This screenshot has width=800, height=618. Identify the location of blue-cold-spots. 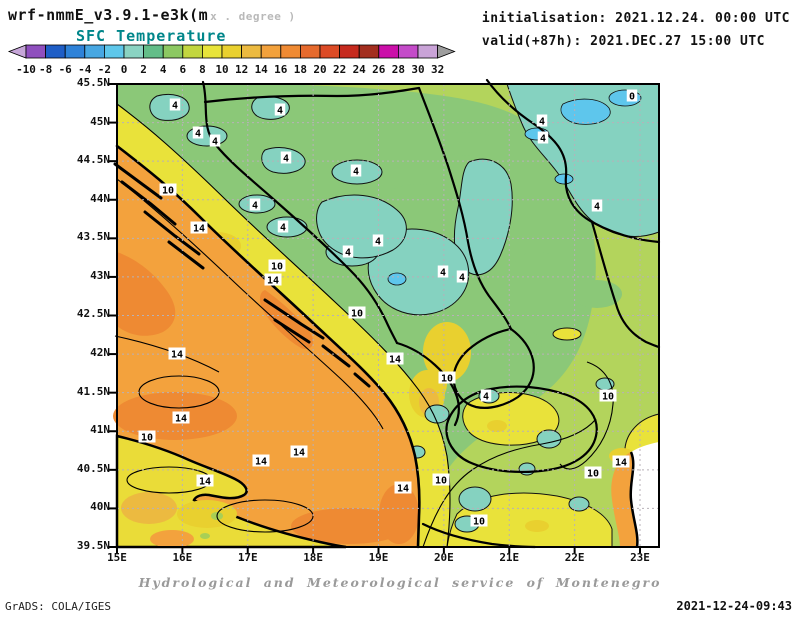
(514, 187).